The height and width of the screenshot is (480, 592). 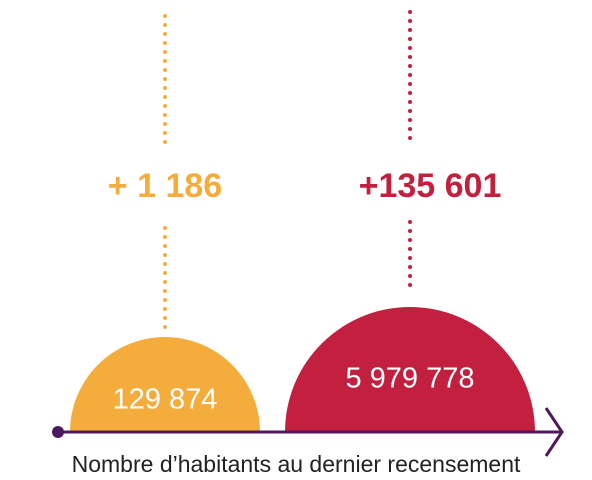 I want to click on change-label: + 1 186, so click(x=165, y=186).